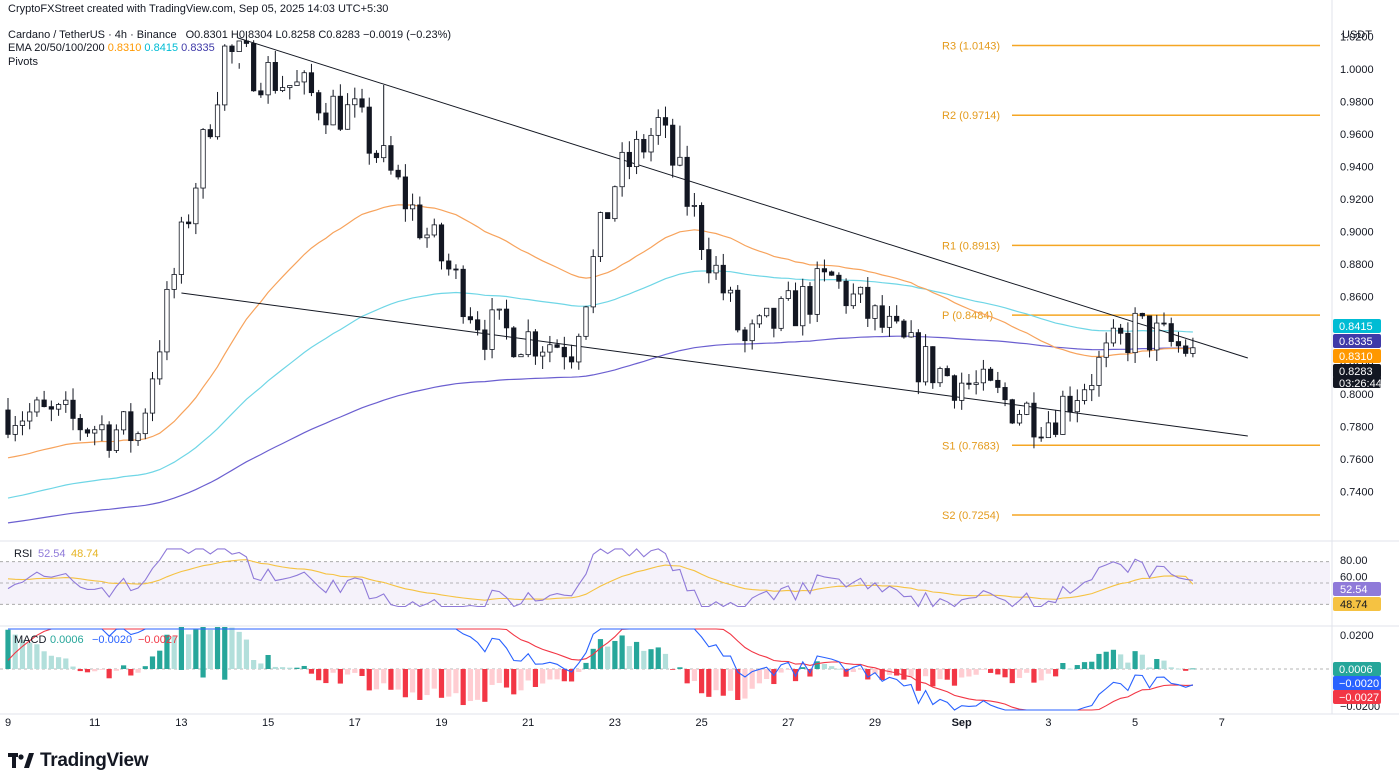  I want to click on ema-legend: EMA 20/50/100/200 0.8310 0.8415 0.8335, so click(111, 48).